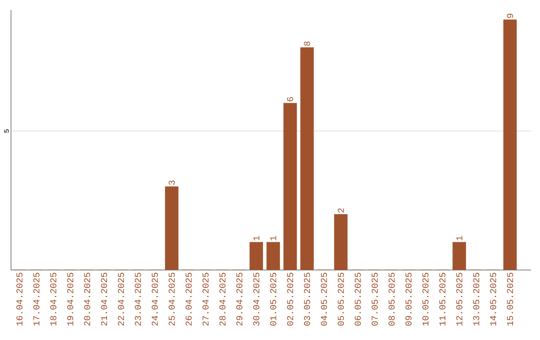  Describe the element at coordinates (425, 299) in the screenshot. I see `x-tick-label: 10.05.2025` at that location.